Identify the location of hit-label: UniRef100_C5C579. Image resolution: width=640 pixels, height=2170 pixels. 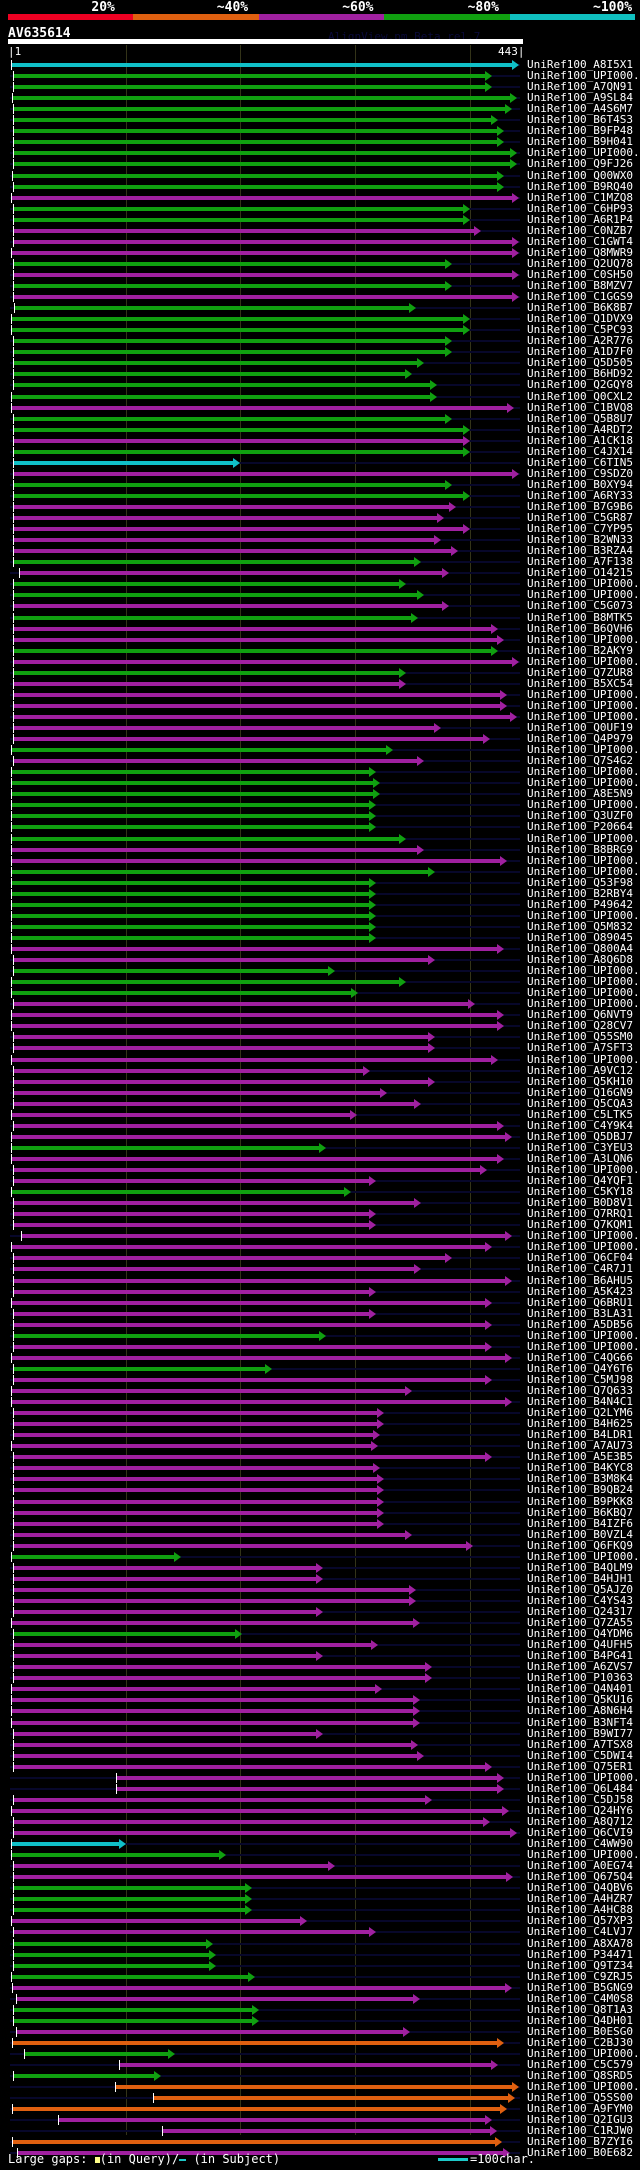
(580, 2064).